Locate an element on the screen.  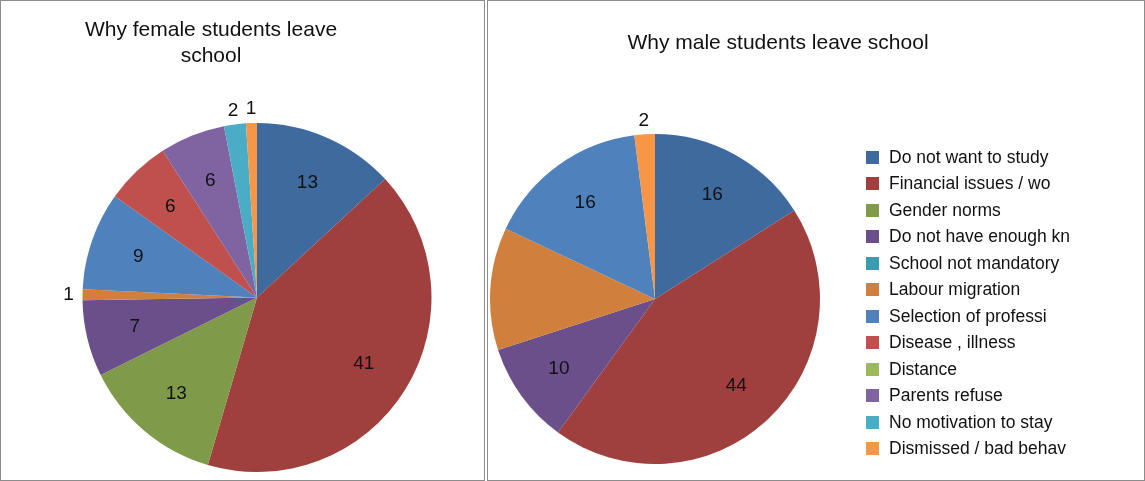
legend-label: No motivation to stay is located at coordinates (971, 422).